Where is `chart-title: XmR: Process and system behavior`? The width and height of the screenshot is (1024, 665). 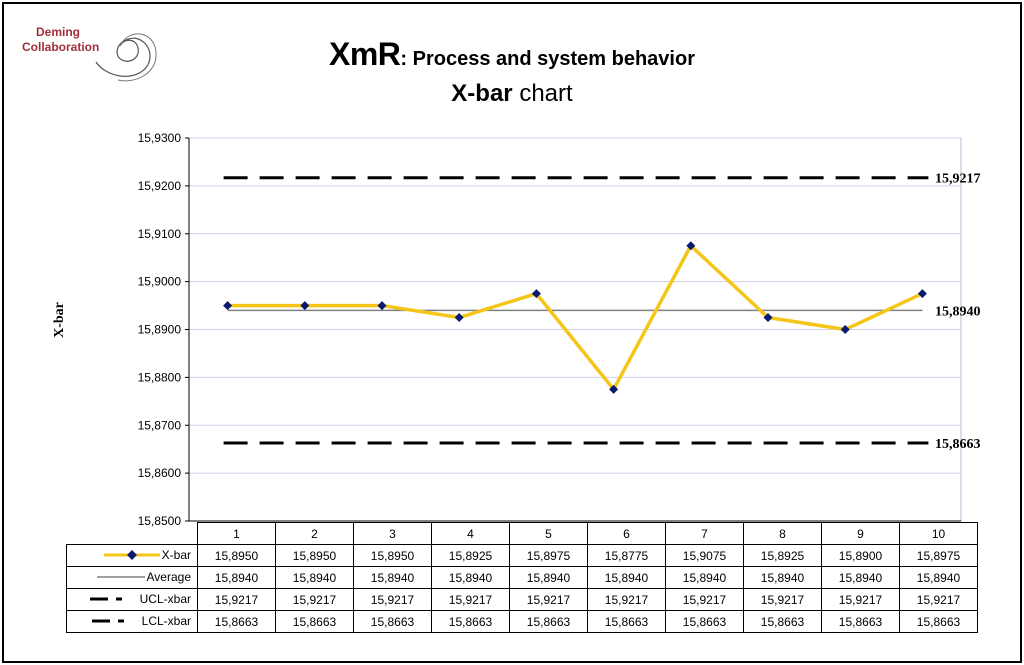 chart-title: XmR: Process and system behavior is located at coordinates (512, 54).